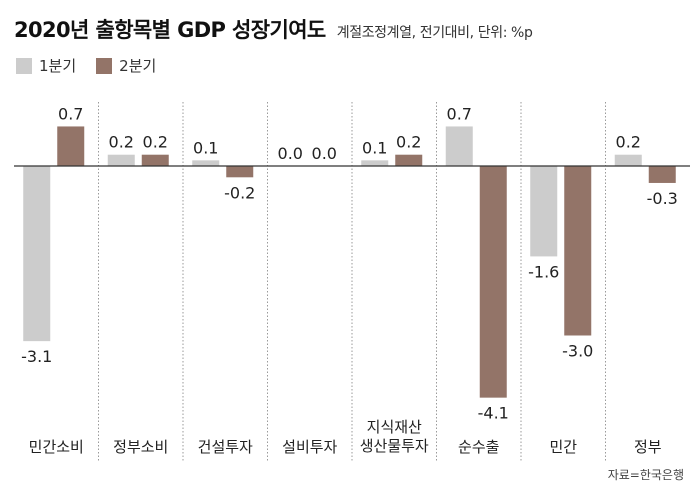 The image size is (700, 491). What do you see at coordinates (239, 192) in the screenshot?
I see `value-label-q2: -0.2` at bounding box center [239, 192].